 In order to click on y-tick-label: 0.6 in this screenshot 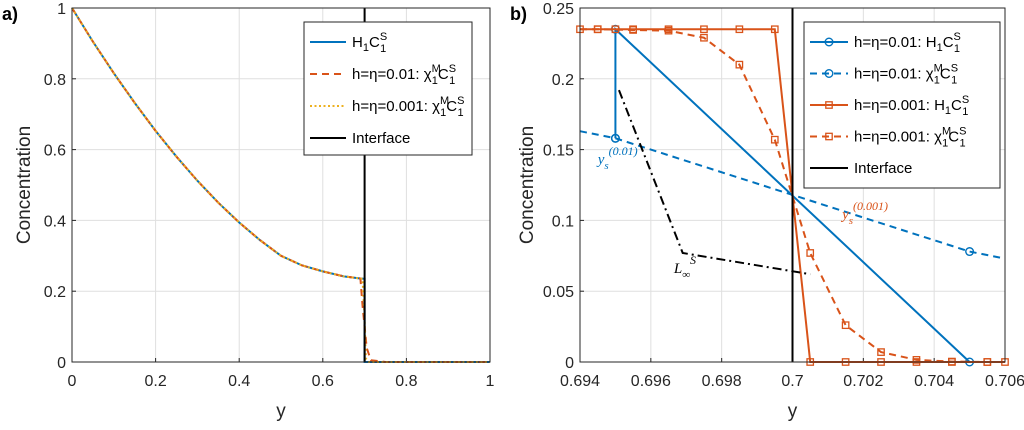, I will do `click(55, 151)`.